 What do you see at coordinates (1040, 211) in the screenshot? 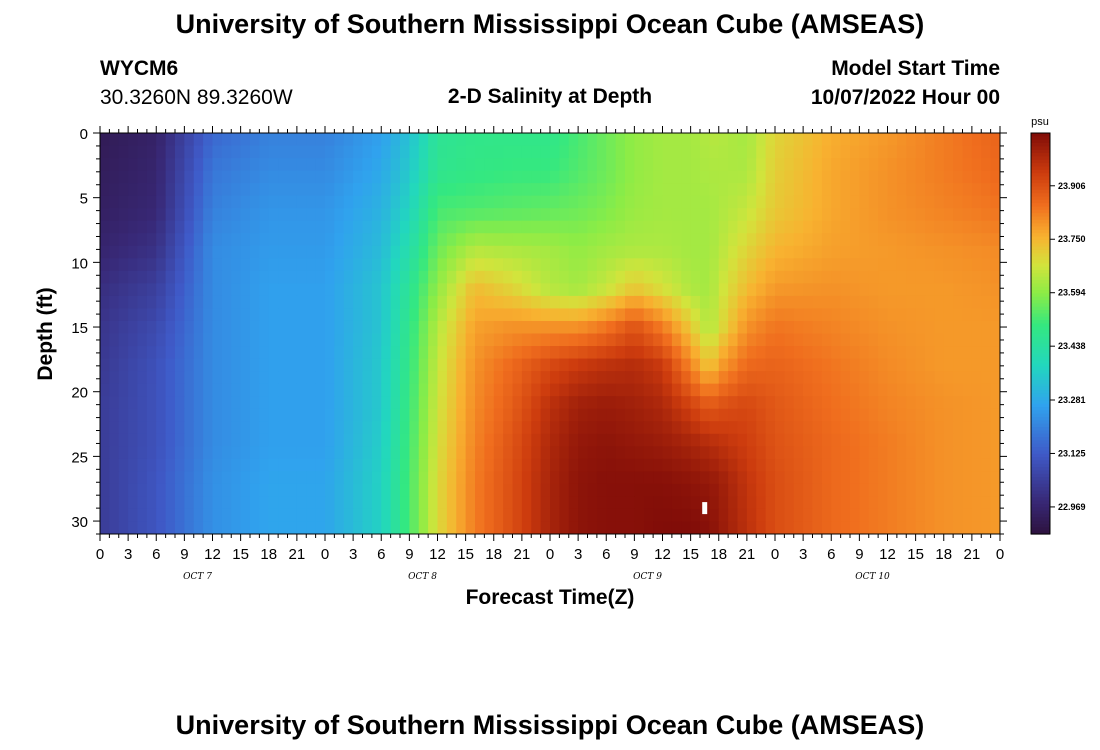
I see `colorbar-segment` at bounding box center [1040, 211].